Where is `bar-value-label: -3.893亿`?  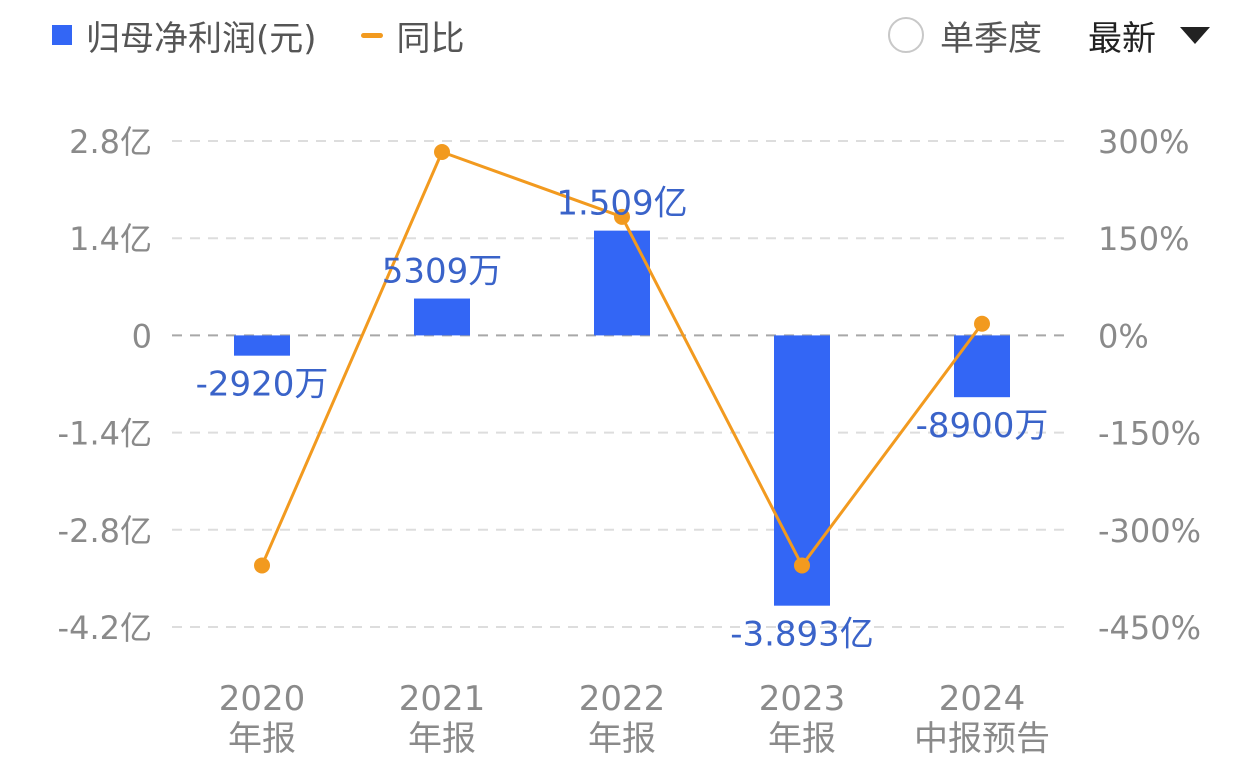
bar-value-label: -3.893亿 is located at coordinates (802, 635).